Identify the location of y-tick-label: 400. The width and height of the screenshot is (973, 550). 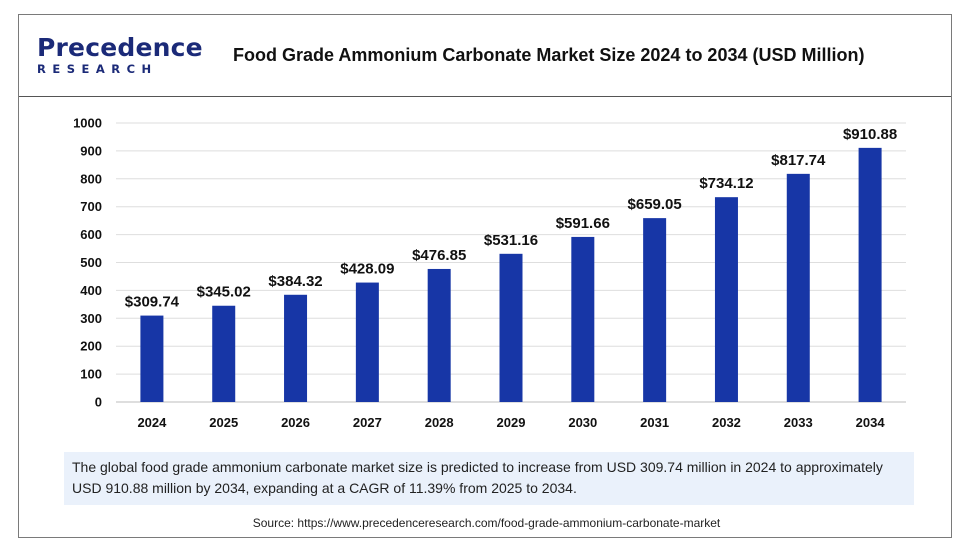
(91, 290).